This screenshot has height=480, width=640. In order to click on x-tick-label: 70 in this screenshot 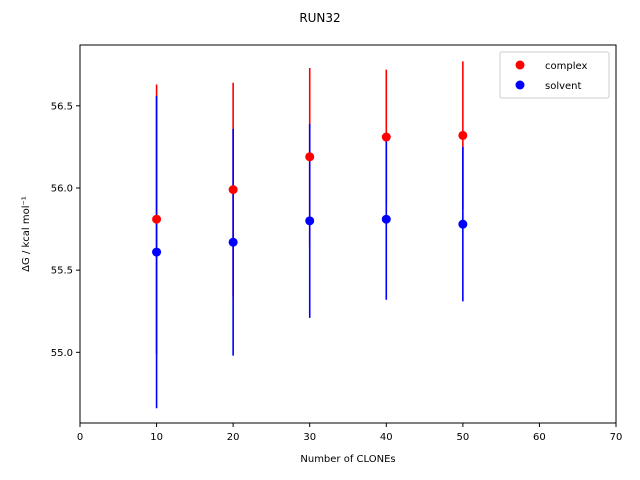, I will do `click(616, 437)`.